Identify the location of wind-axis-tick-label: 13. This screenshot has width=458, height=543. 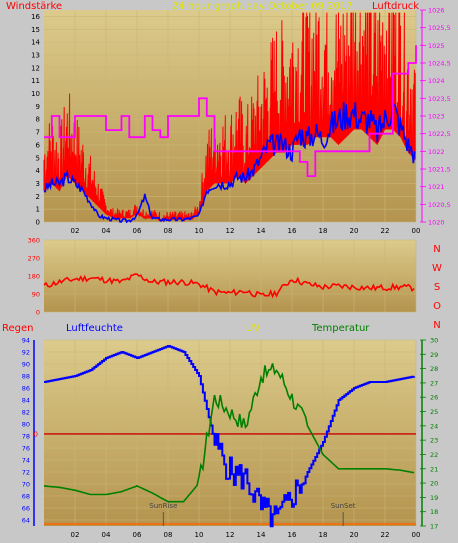
(35, 55).